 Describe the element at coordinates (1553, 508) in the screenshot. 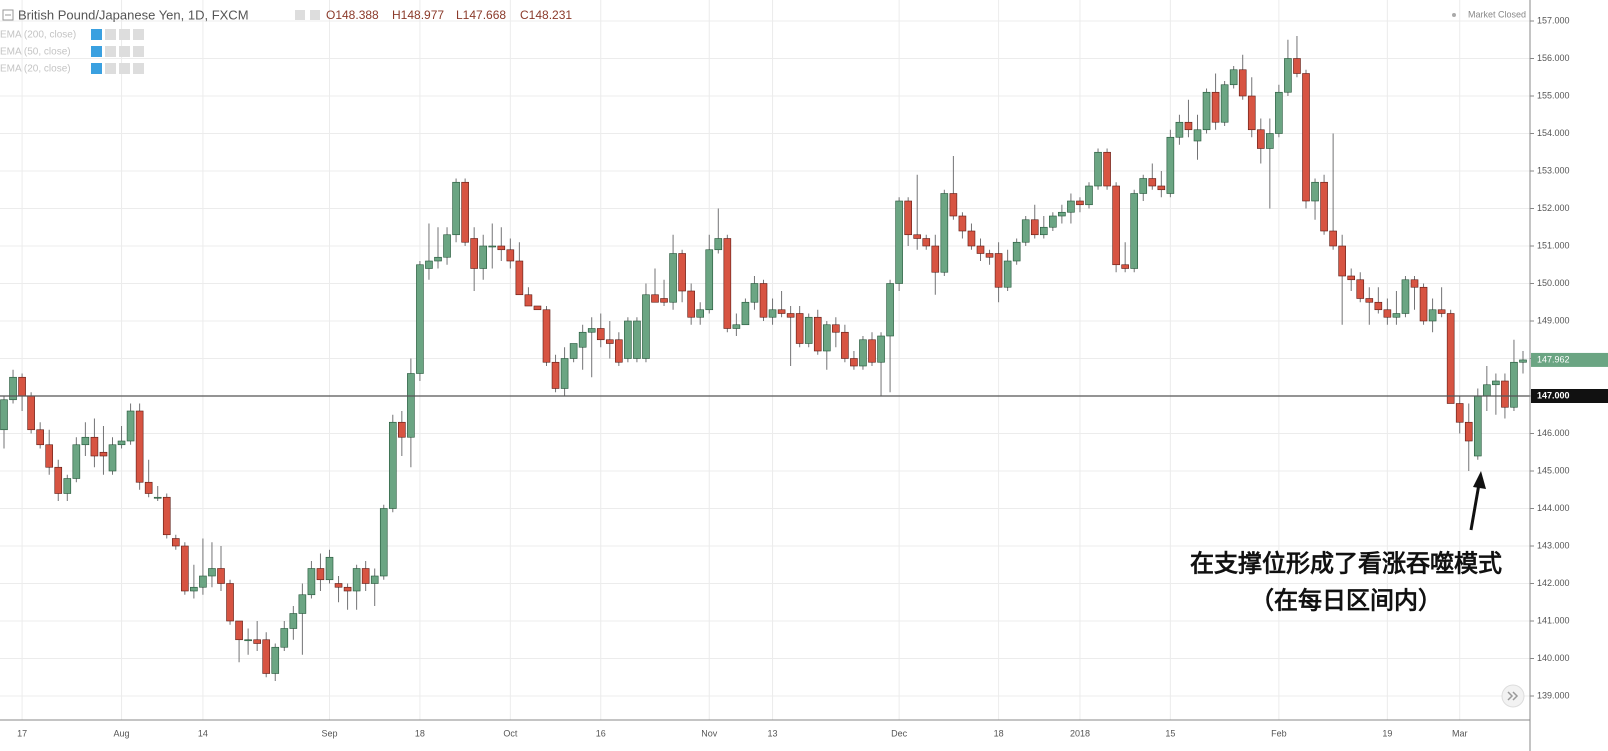

I see `y-tick-label: 144.000` at that location.